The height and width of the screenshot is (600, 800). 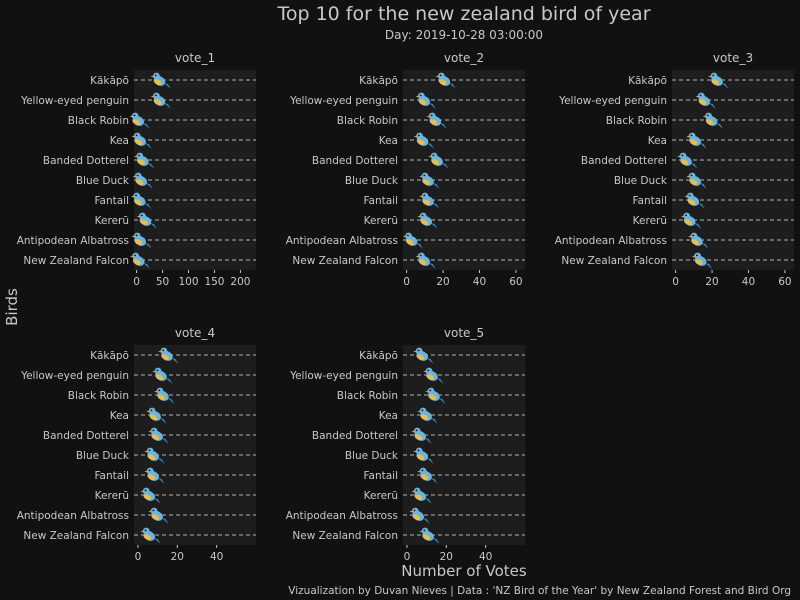 What do you see at coordinates (343, 101) in the screenshot?
I see `category-label: Yellow-eyed penguin` at bounding box center [343, 101].